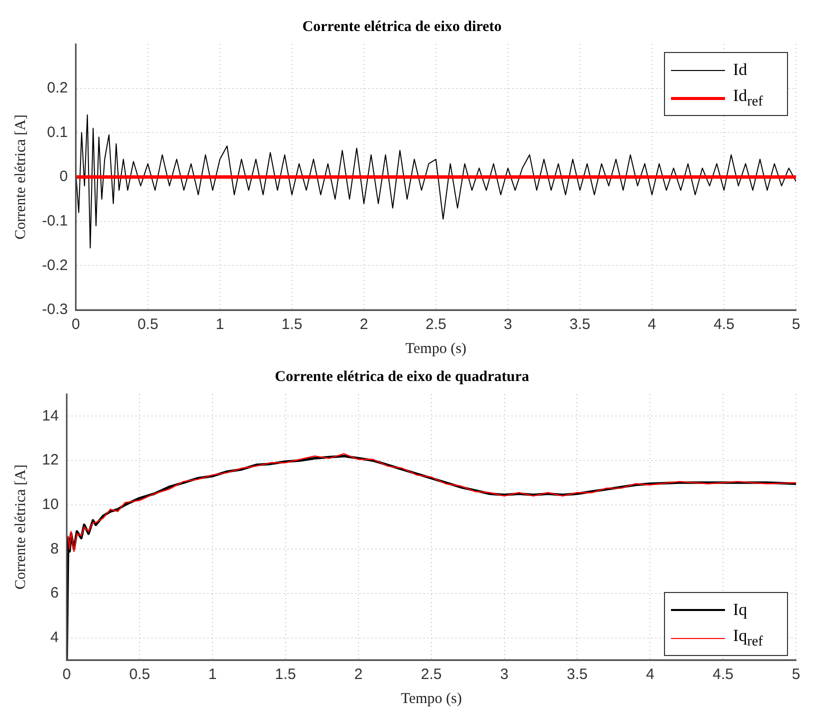 This screenshot has height=711, width=814. I want to click on x-tick-label: 0, so click(76, 325).